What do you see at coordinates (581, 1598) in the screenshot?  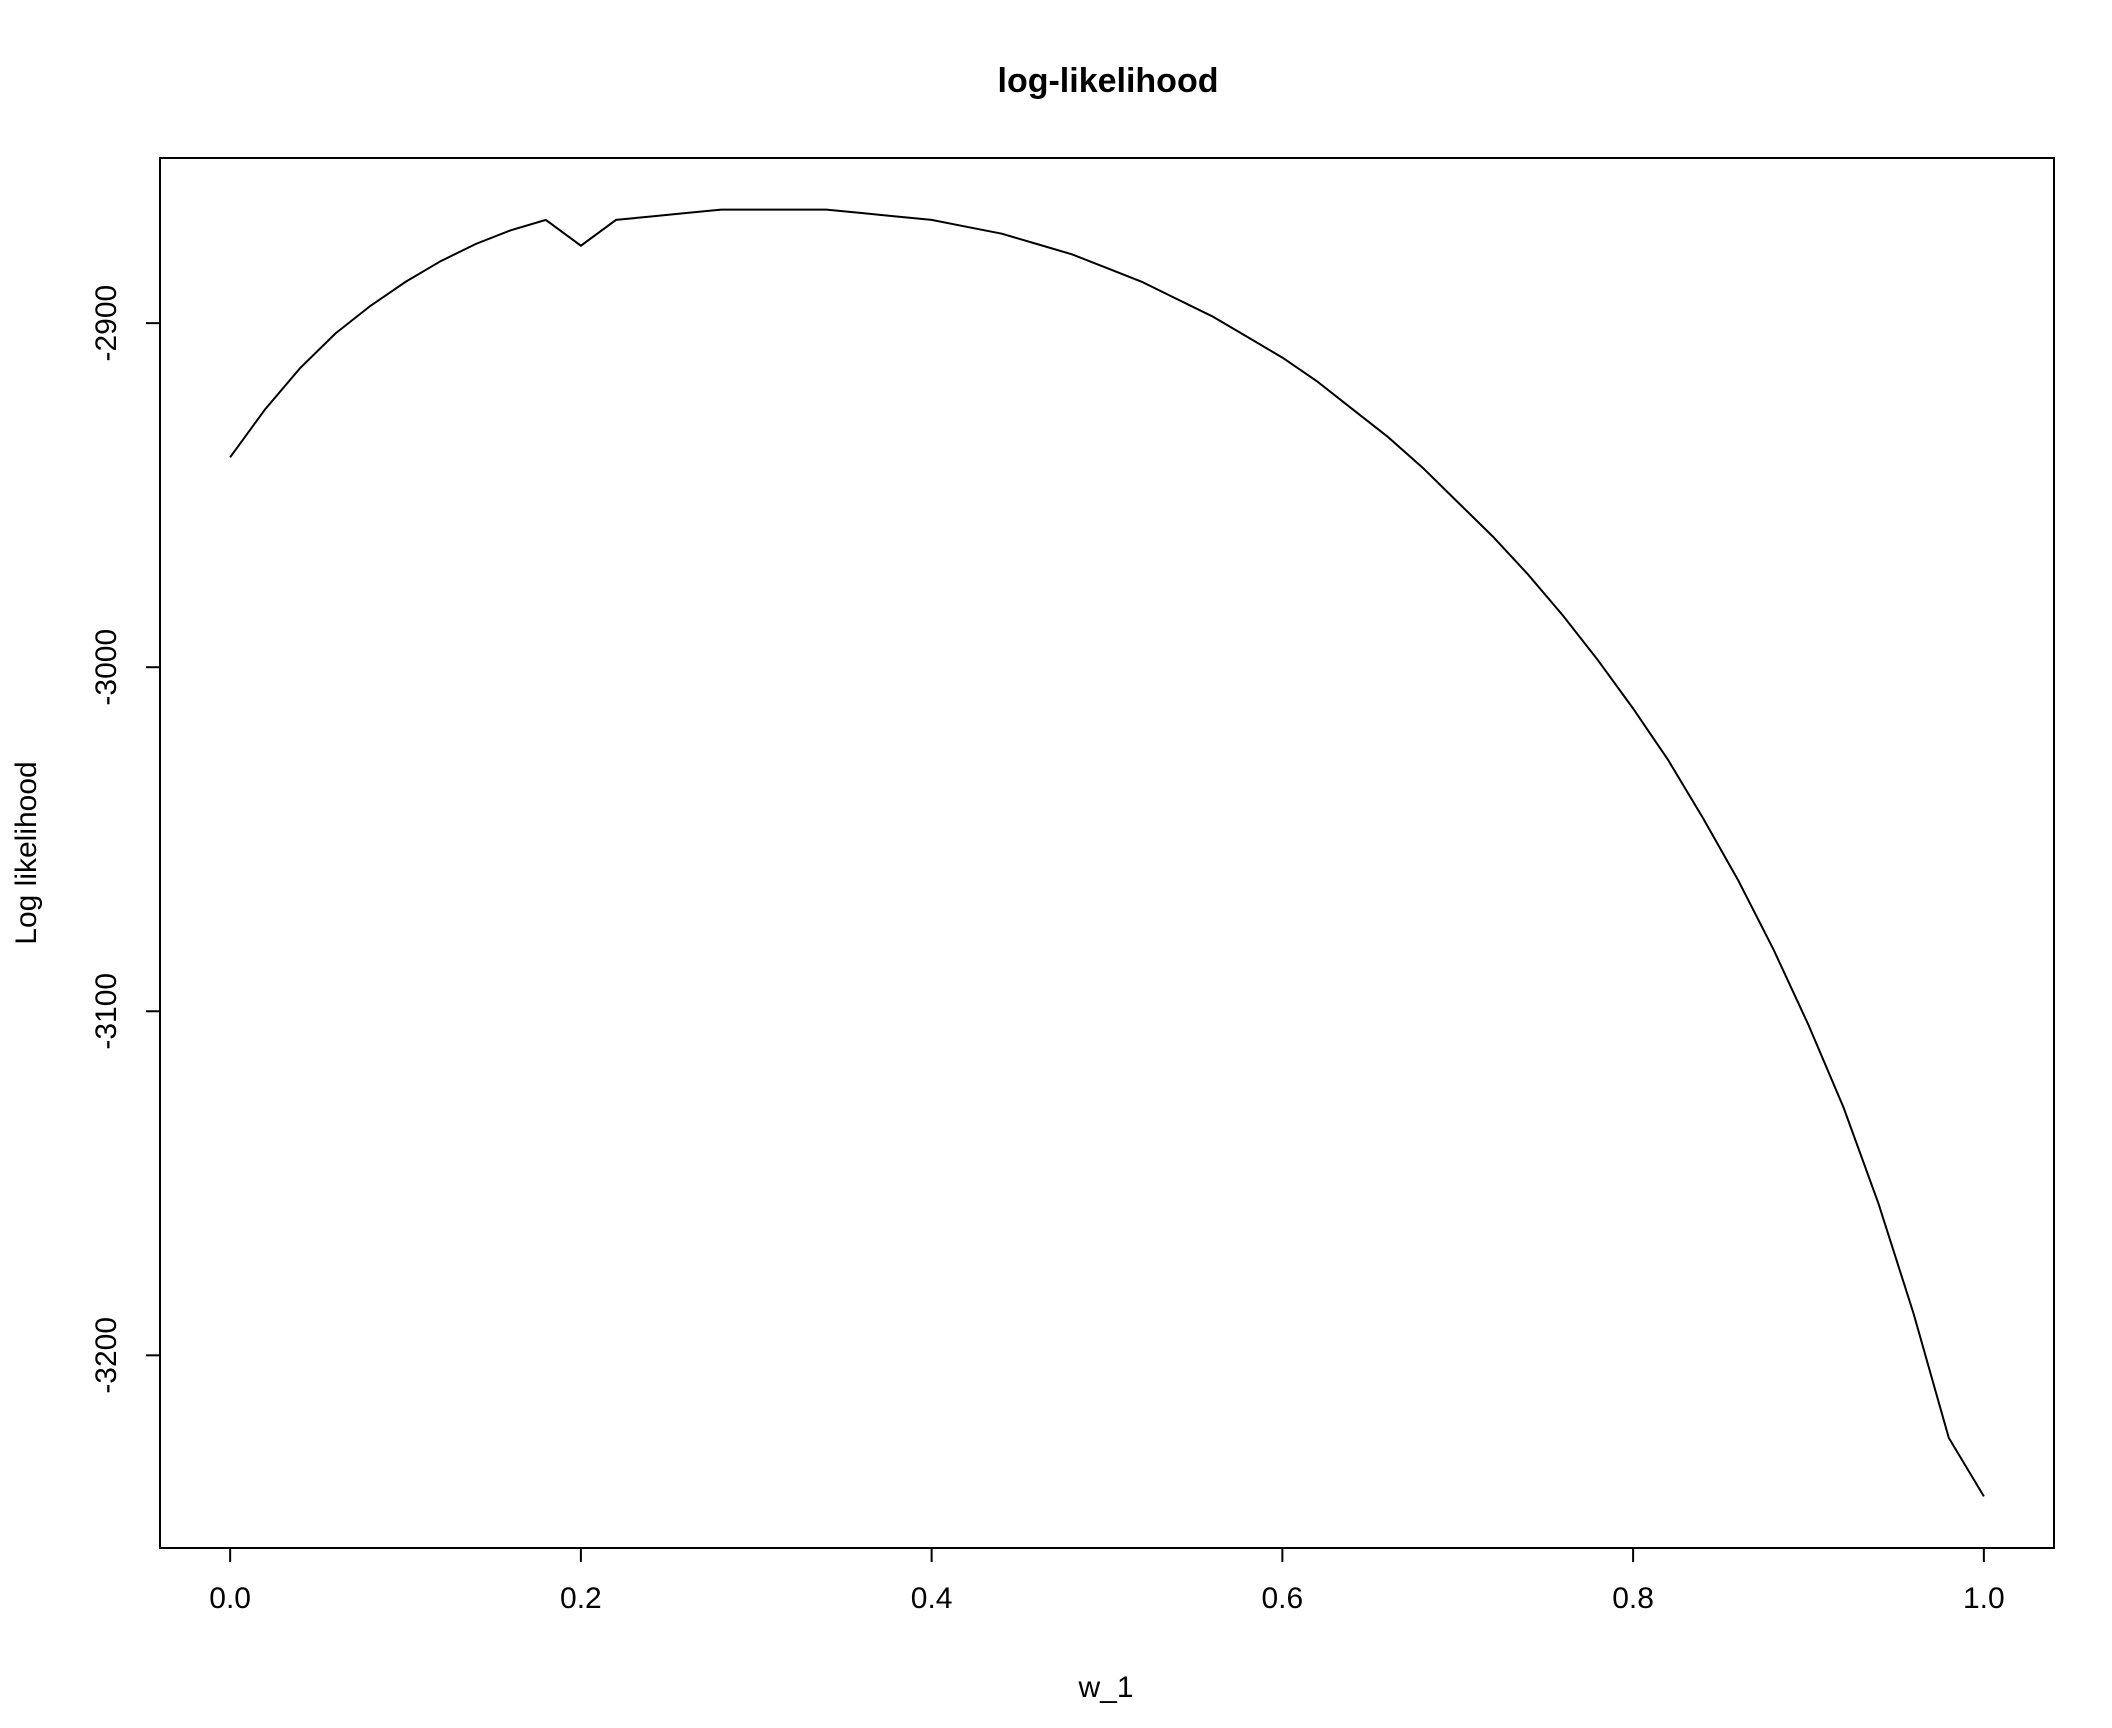 I see `x-tick-label: 0.2` at bounding box center [581, 1598].